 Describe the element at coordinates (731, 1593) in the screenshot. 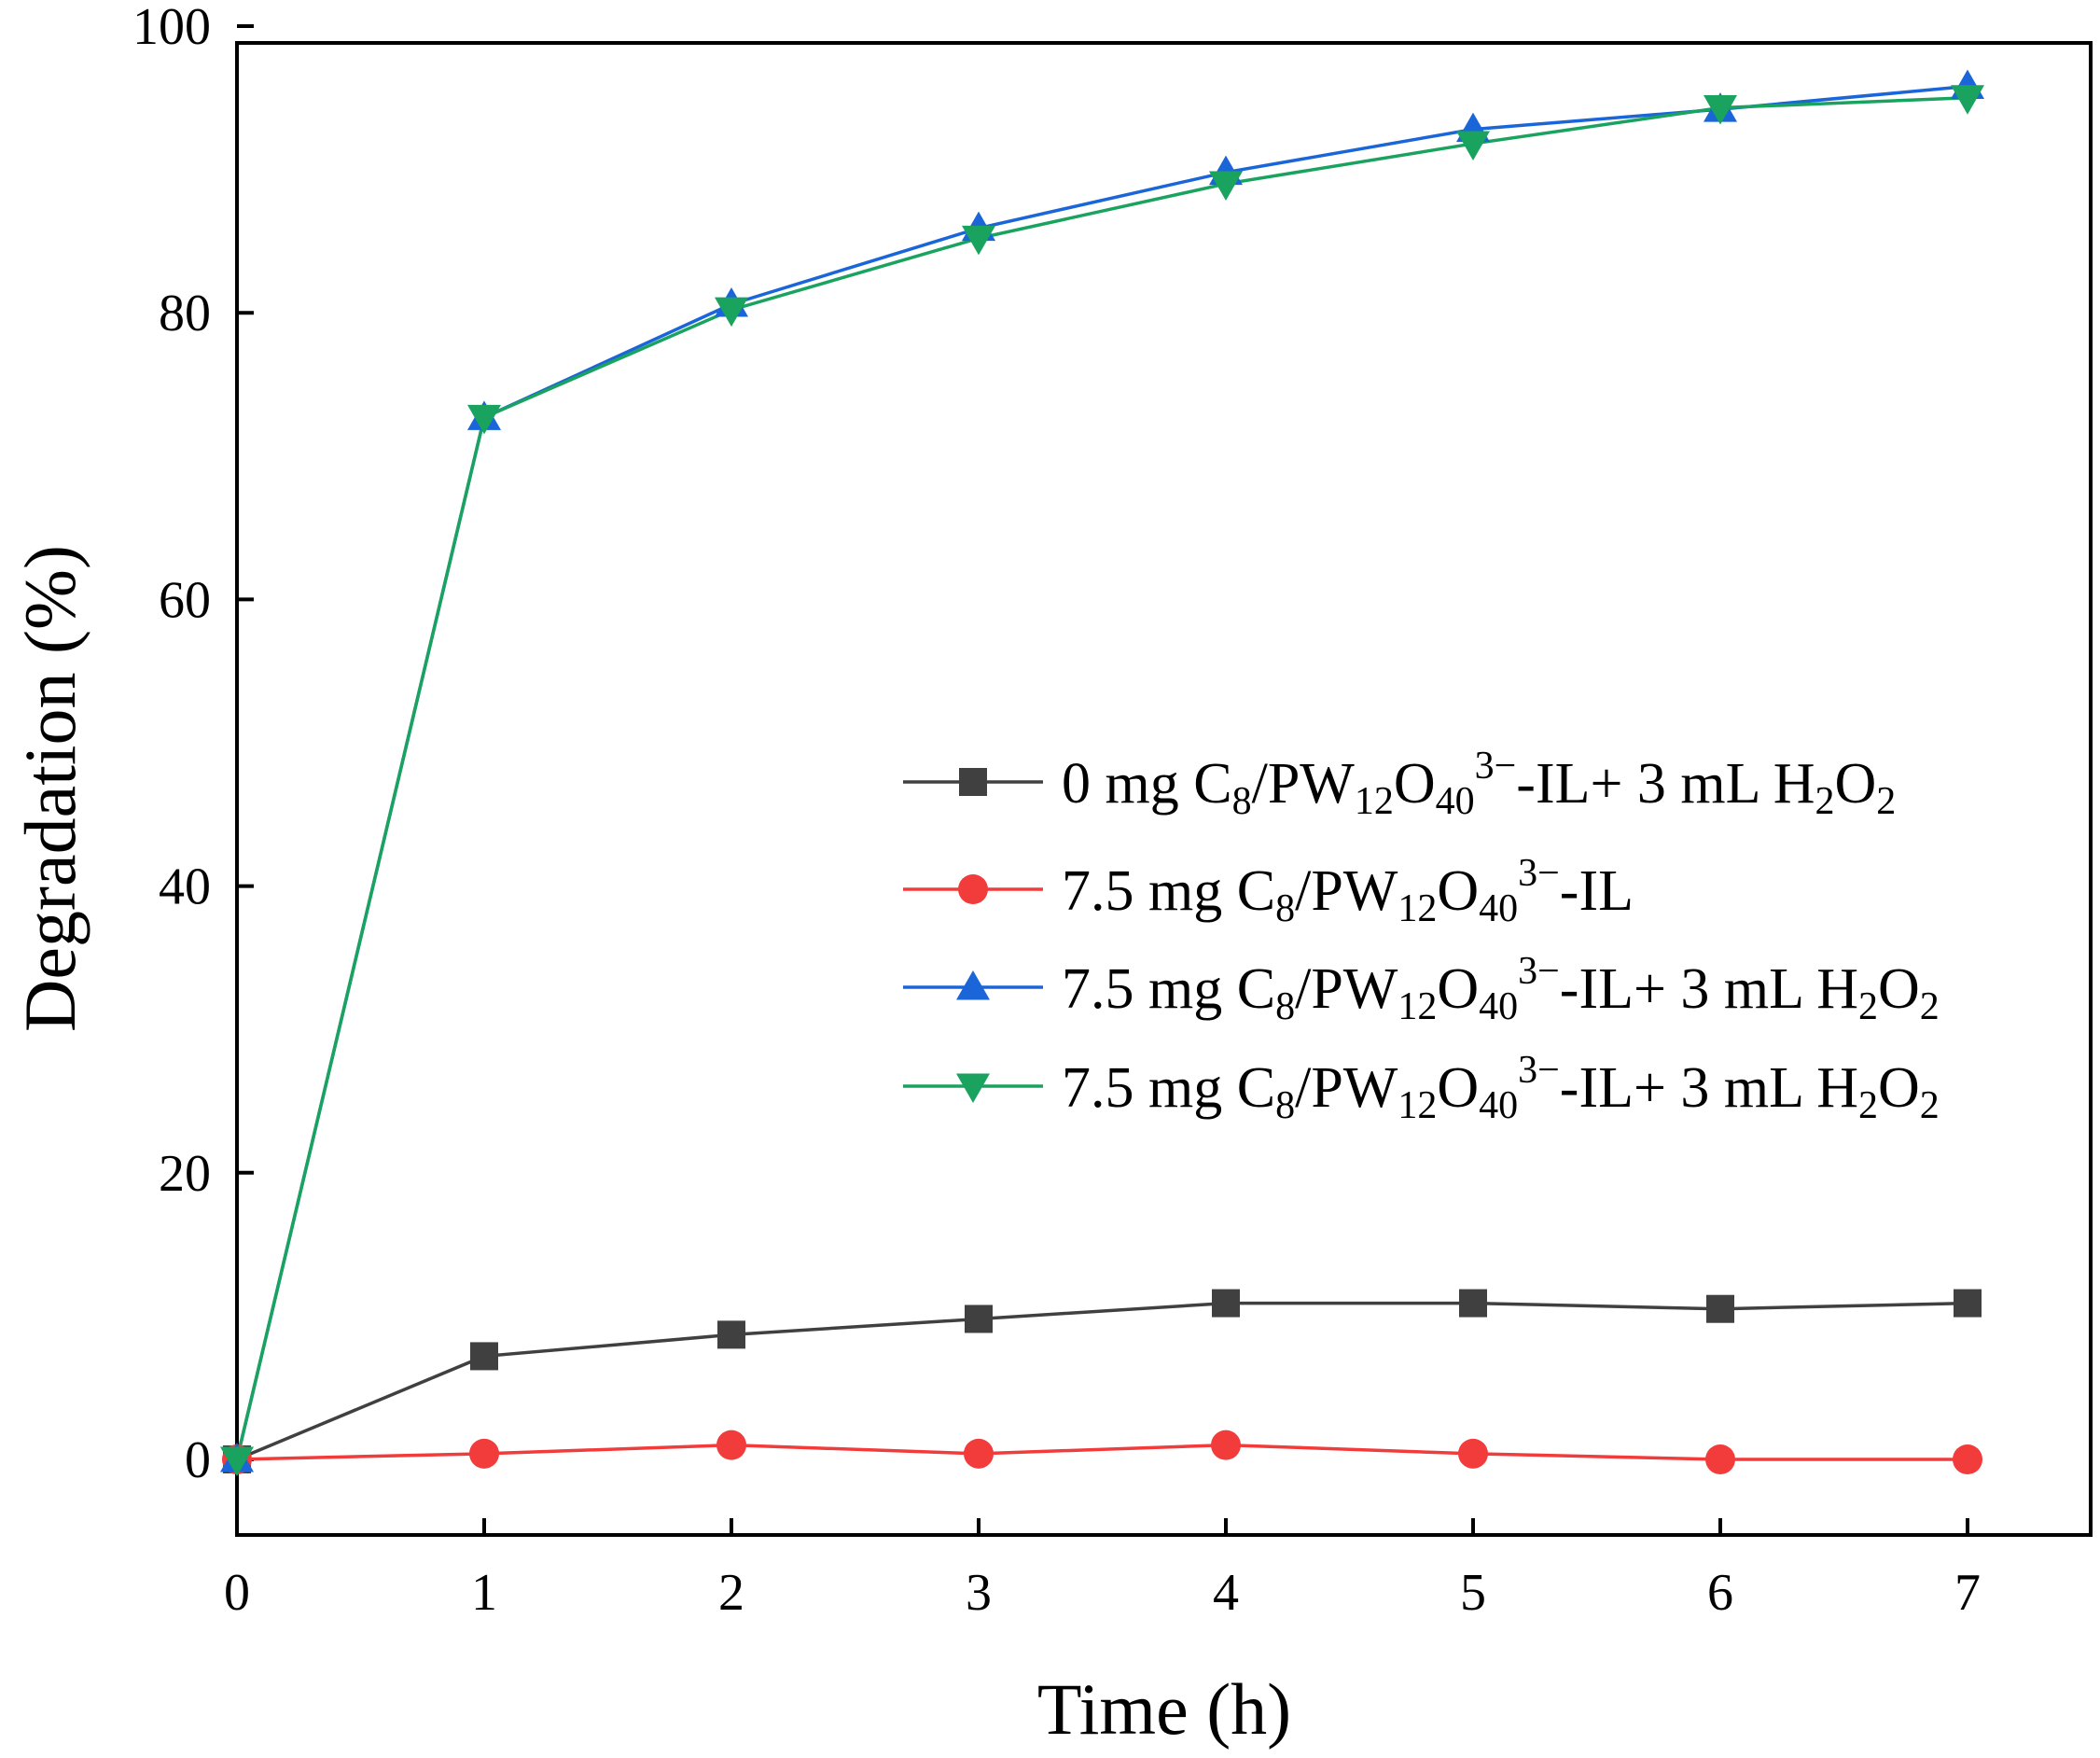

I see `x-tick-label: 2` at that location.